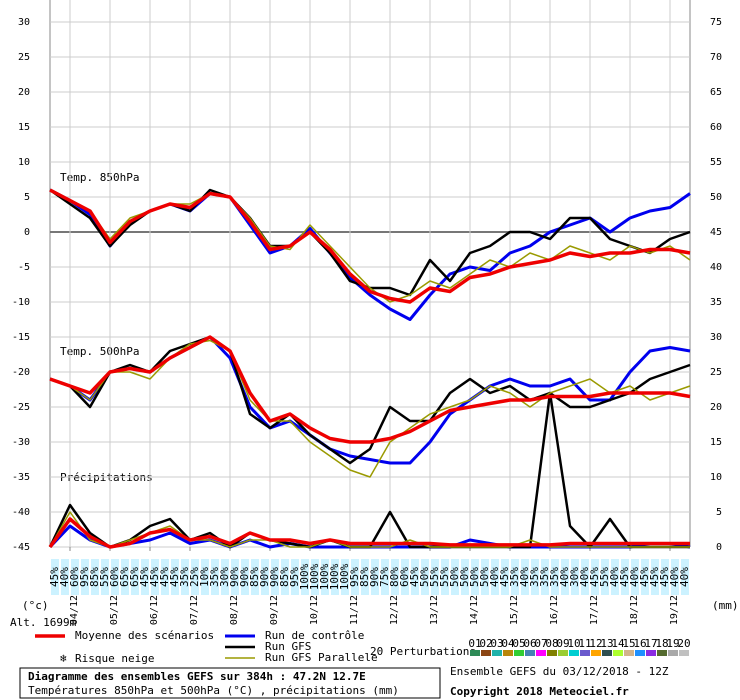  What do you see at coordinates (194, 610) in the screenshot?
I see `x-tick-label: 07/12` at bounding box center [194, 610].